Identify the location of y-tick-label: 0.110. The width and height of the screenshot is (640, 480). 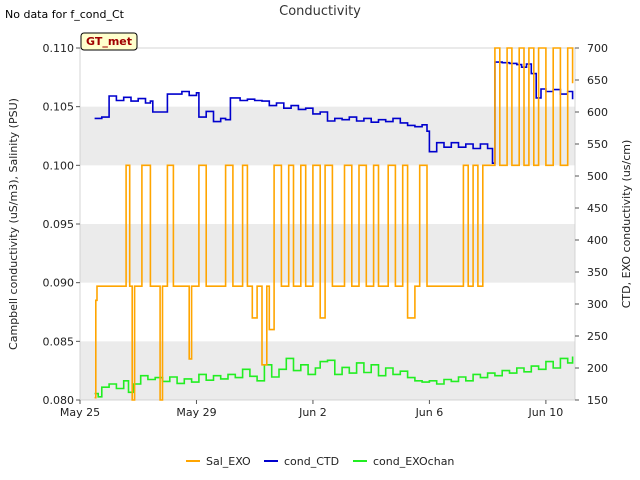
(59, 48).